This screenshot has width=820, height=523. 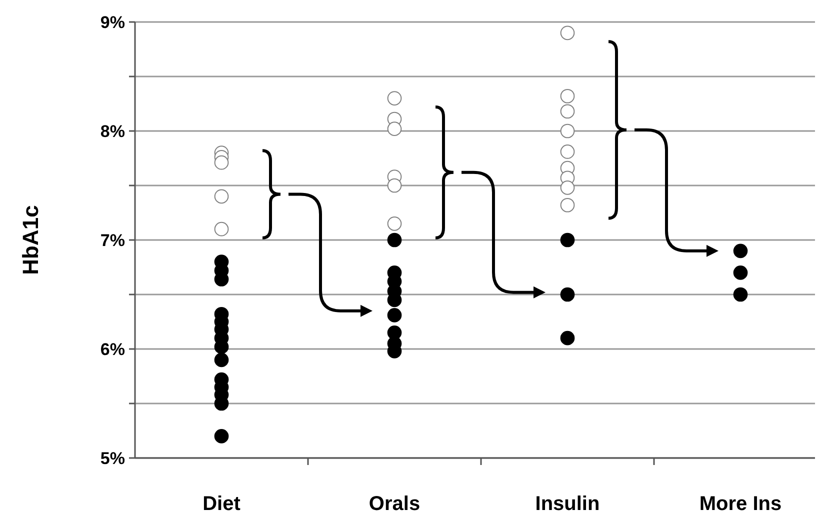 I want to click on x-tick-label: Diet, so click(x=221, y=504).